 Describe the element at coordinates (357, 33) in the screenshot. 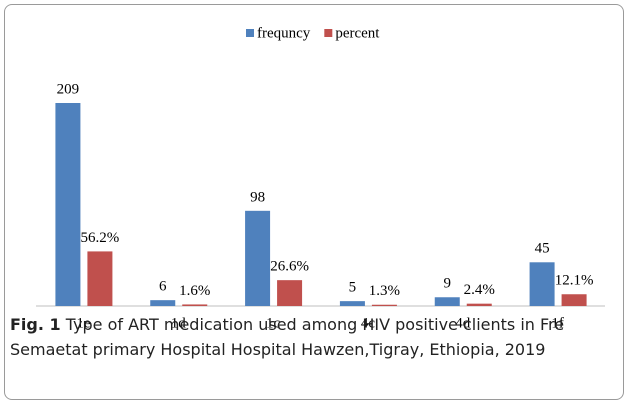

I see `legend-label: percent` at that location.